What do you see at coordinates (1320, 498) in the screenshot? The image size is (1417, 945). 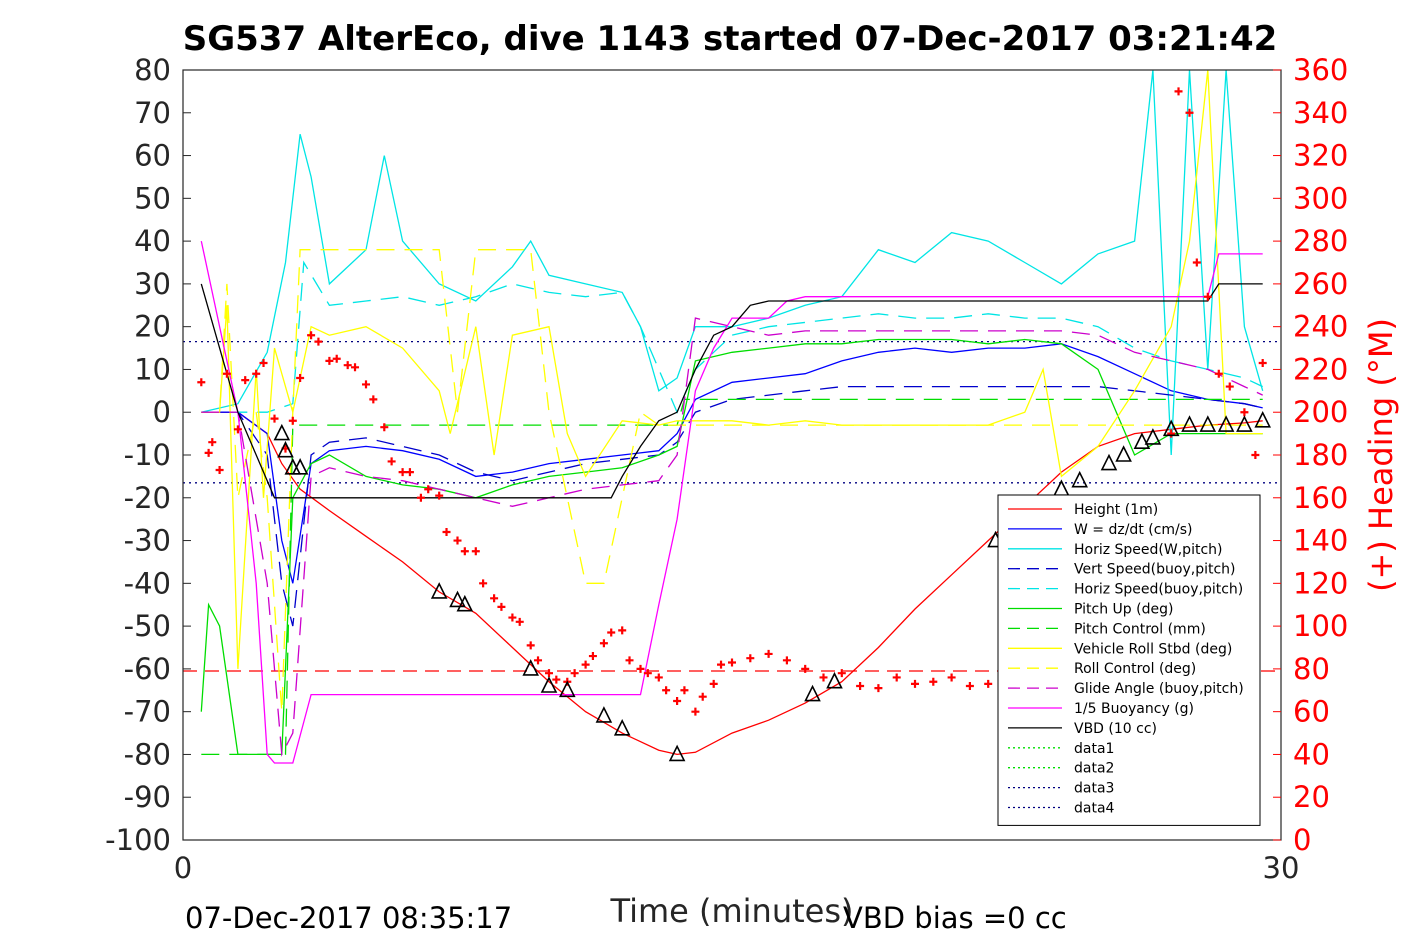 I see `y2-tick-label: 160` at bounding box center [1320, 498].